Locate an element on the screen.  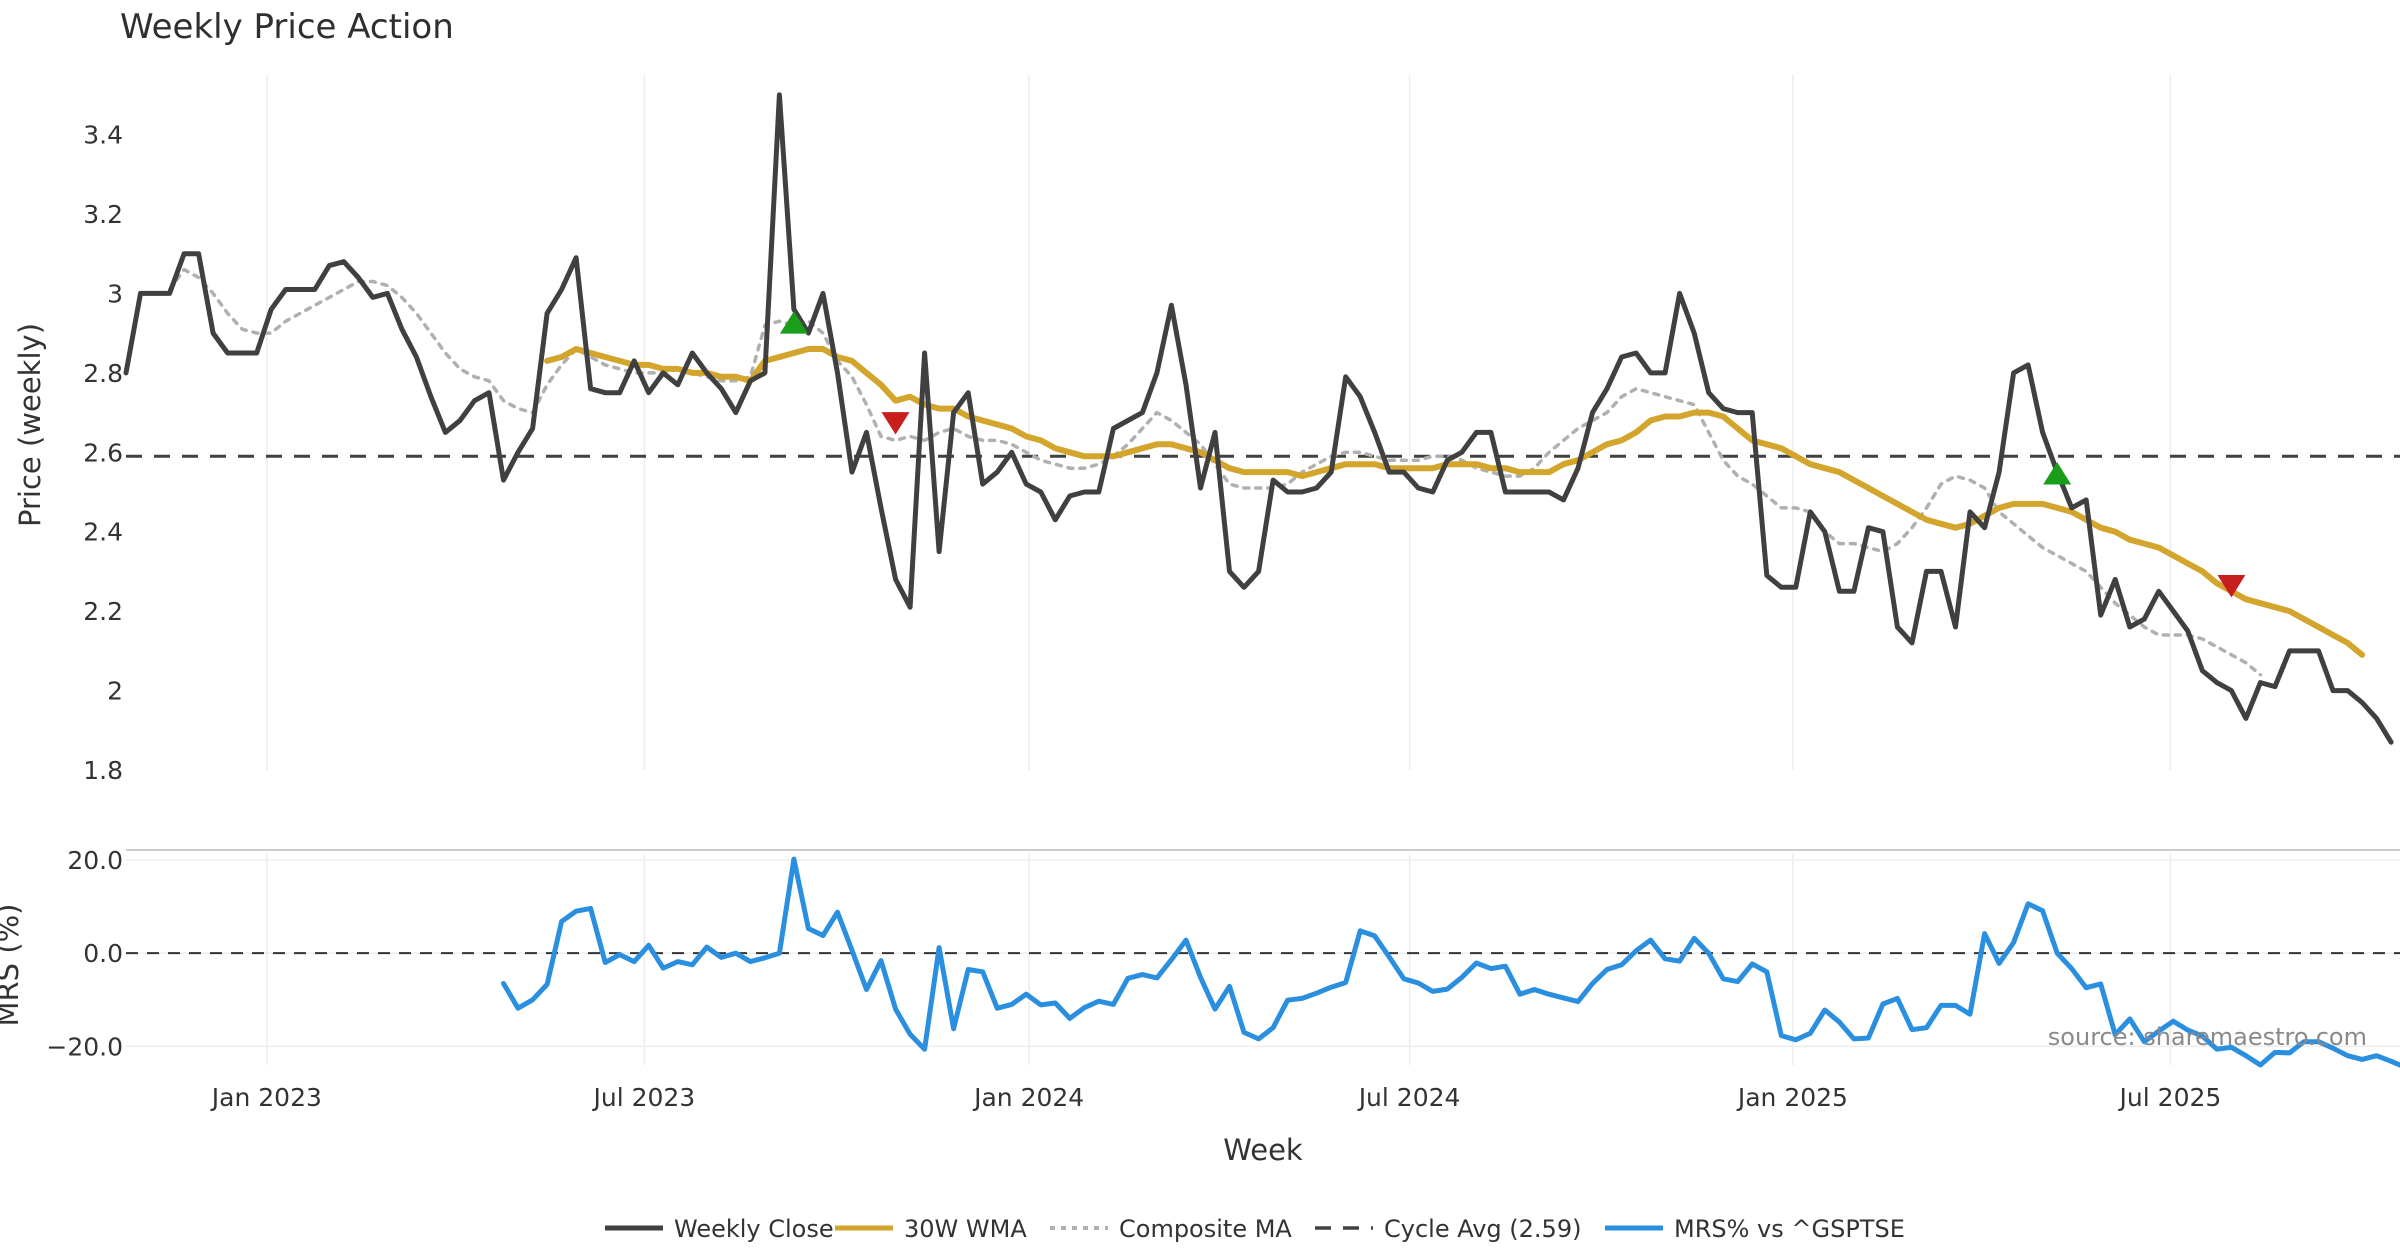
x-tick-label: Jan 2023 is located at coordinates (266, 1097).